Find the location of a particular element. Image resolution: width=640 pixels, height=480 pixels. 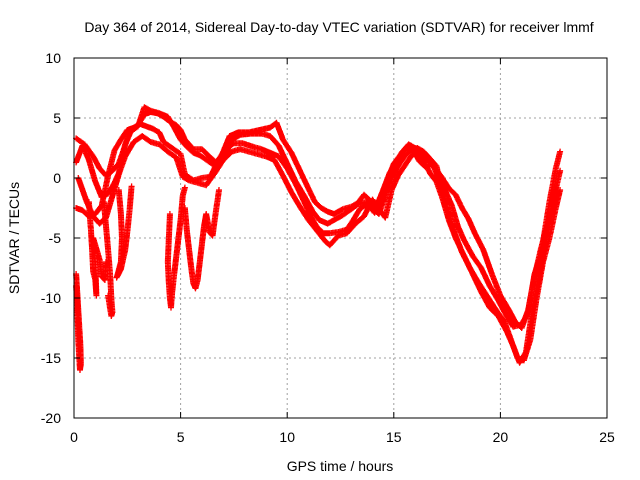

y-tick-label: 5 is located at coordinates (57, 118).